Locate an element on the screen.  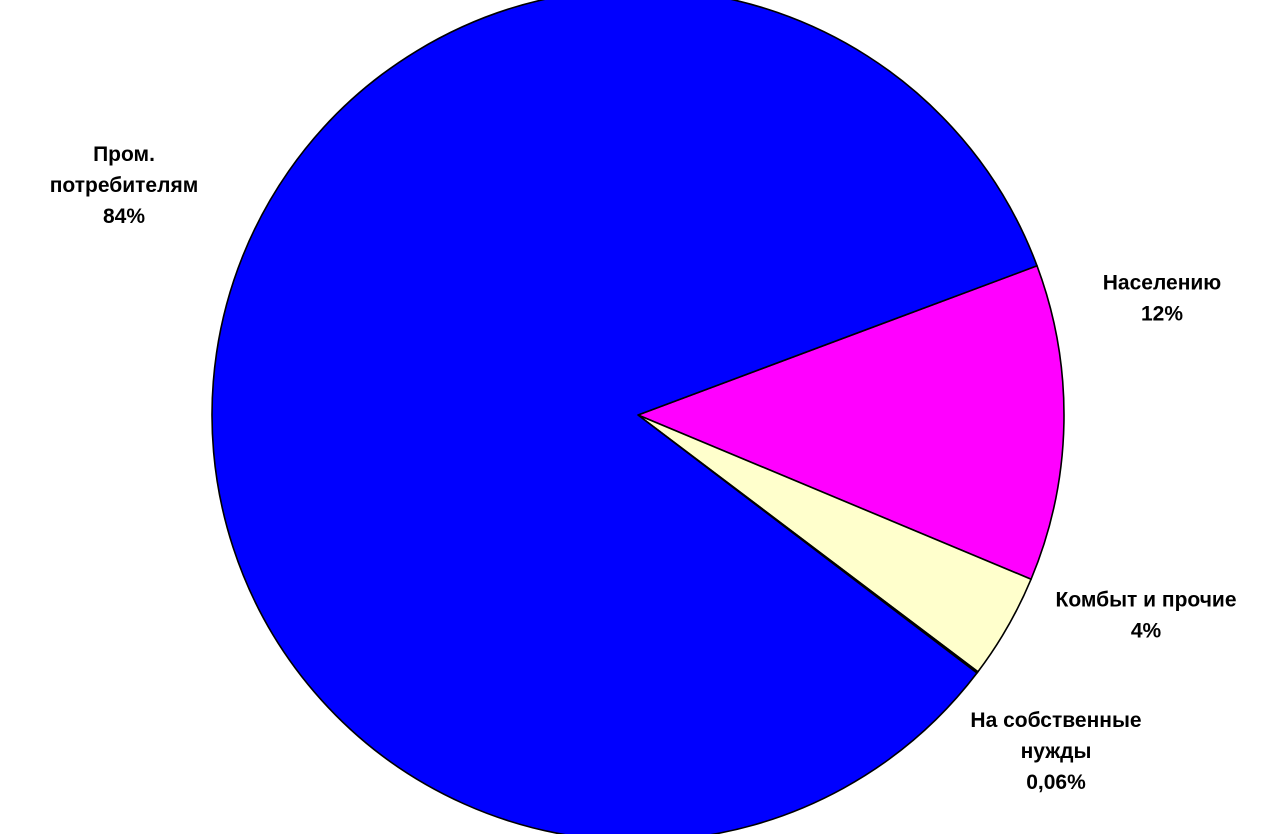
pie-label-line: Пром. is located at coordinates (124, 154).